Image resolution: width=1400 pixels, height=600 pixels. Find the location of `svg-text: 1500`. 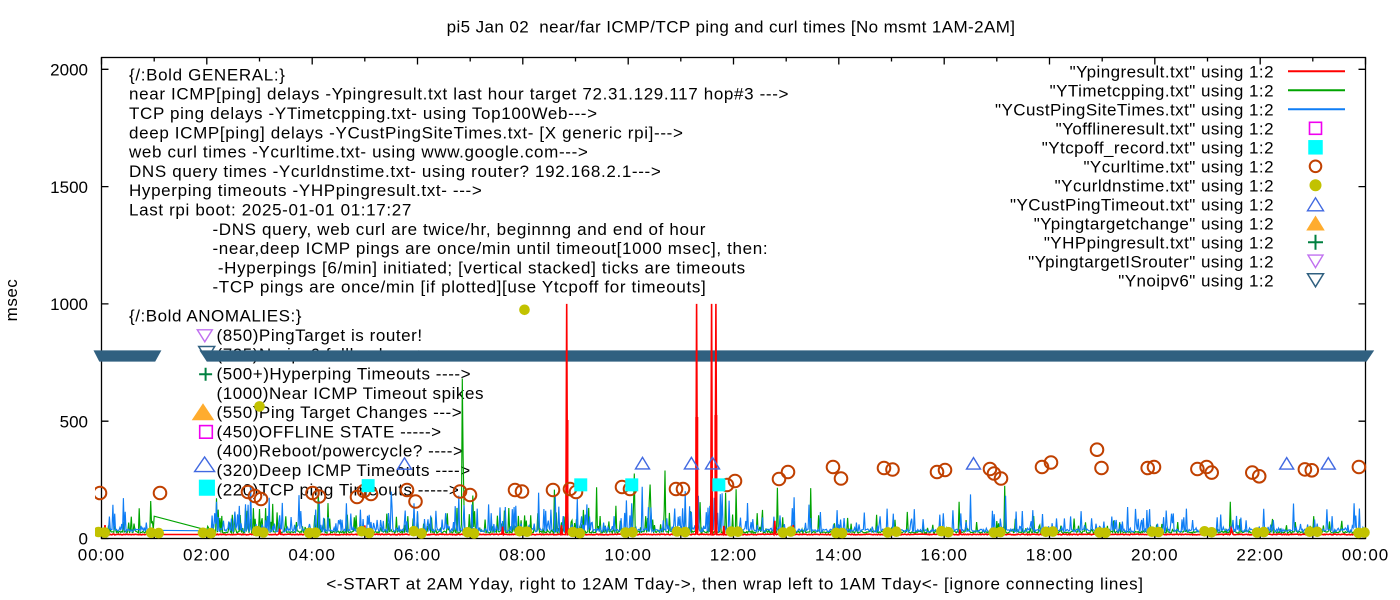

svg-text: 1500 is located at coordinates (69, 187).